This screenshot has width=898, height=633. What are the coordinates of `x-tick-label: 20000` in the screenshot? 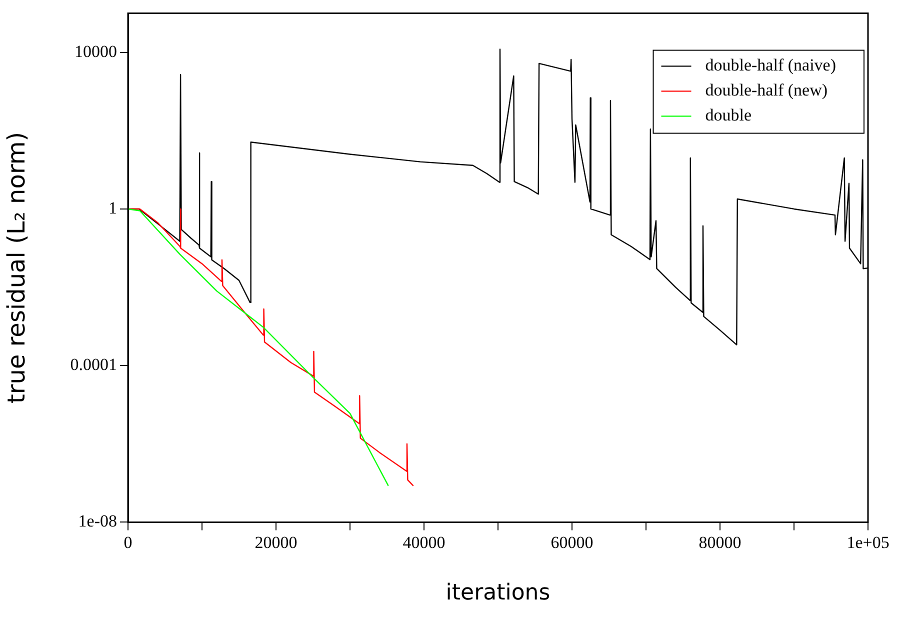 It's located at (276, 542).